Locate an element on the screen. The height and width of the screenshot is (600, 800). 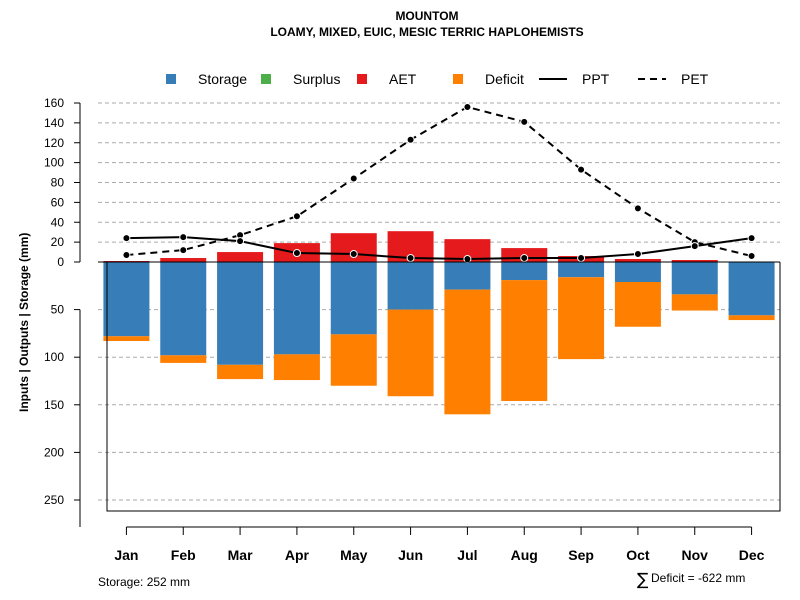
storage-bar-dec is located at coordinates (751, 289).